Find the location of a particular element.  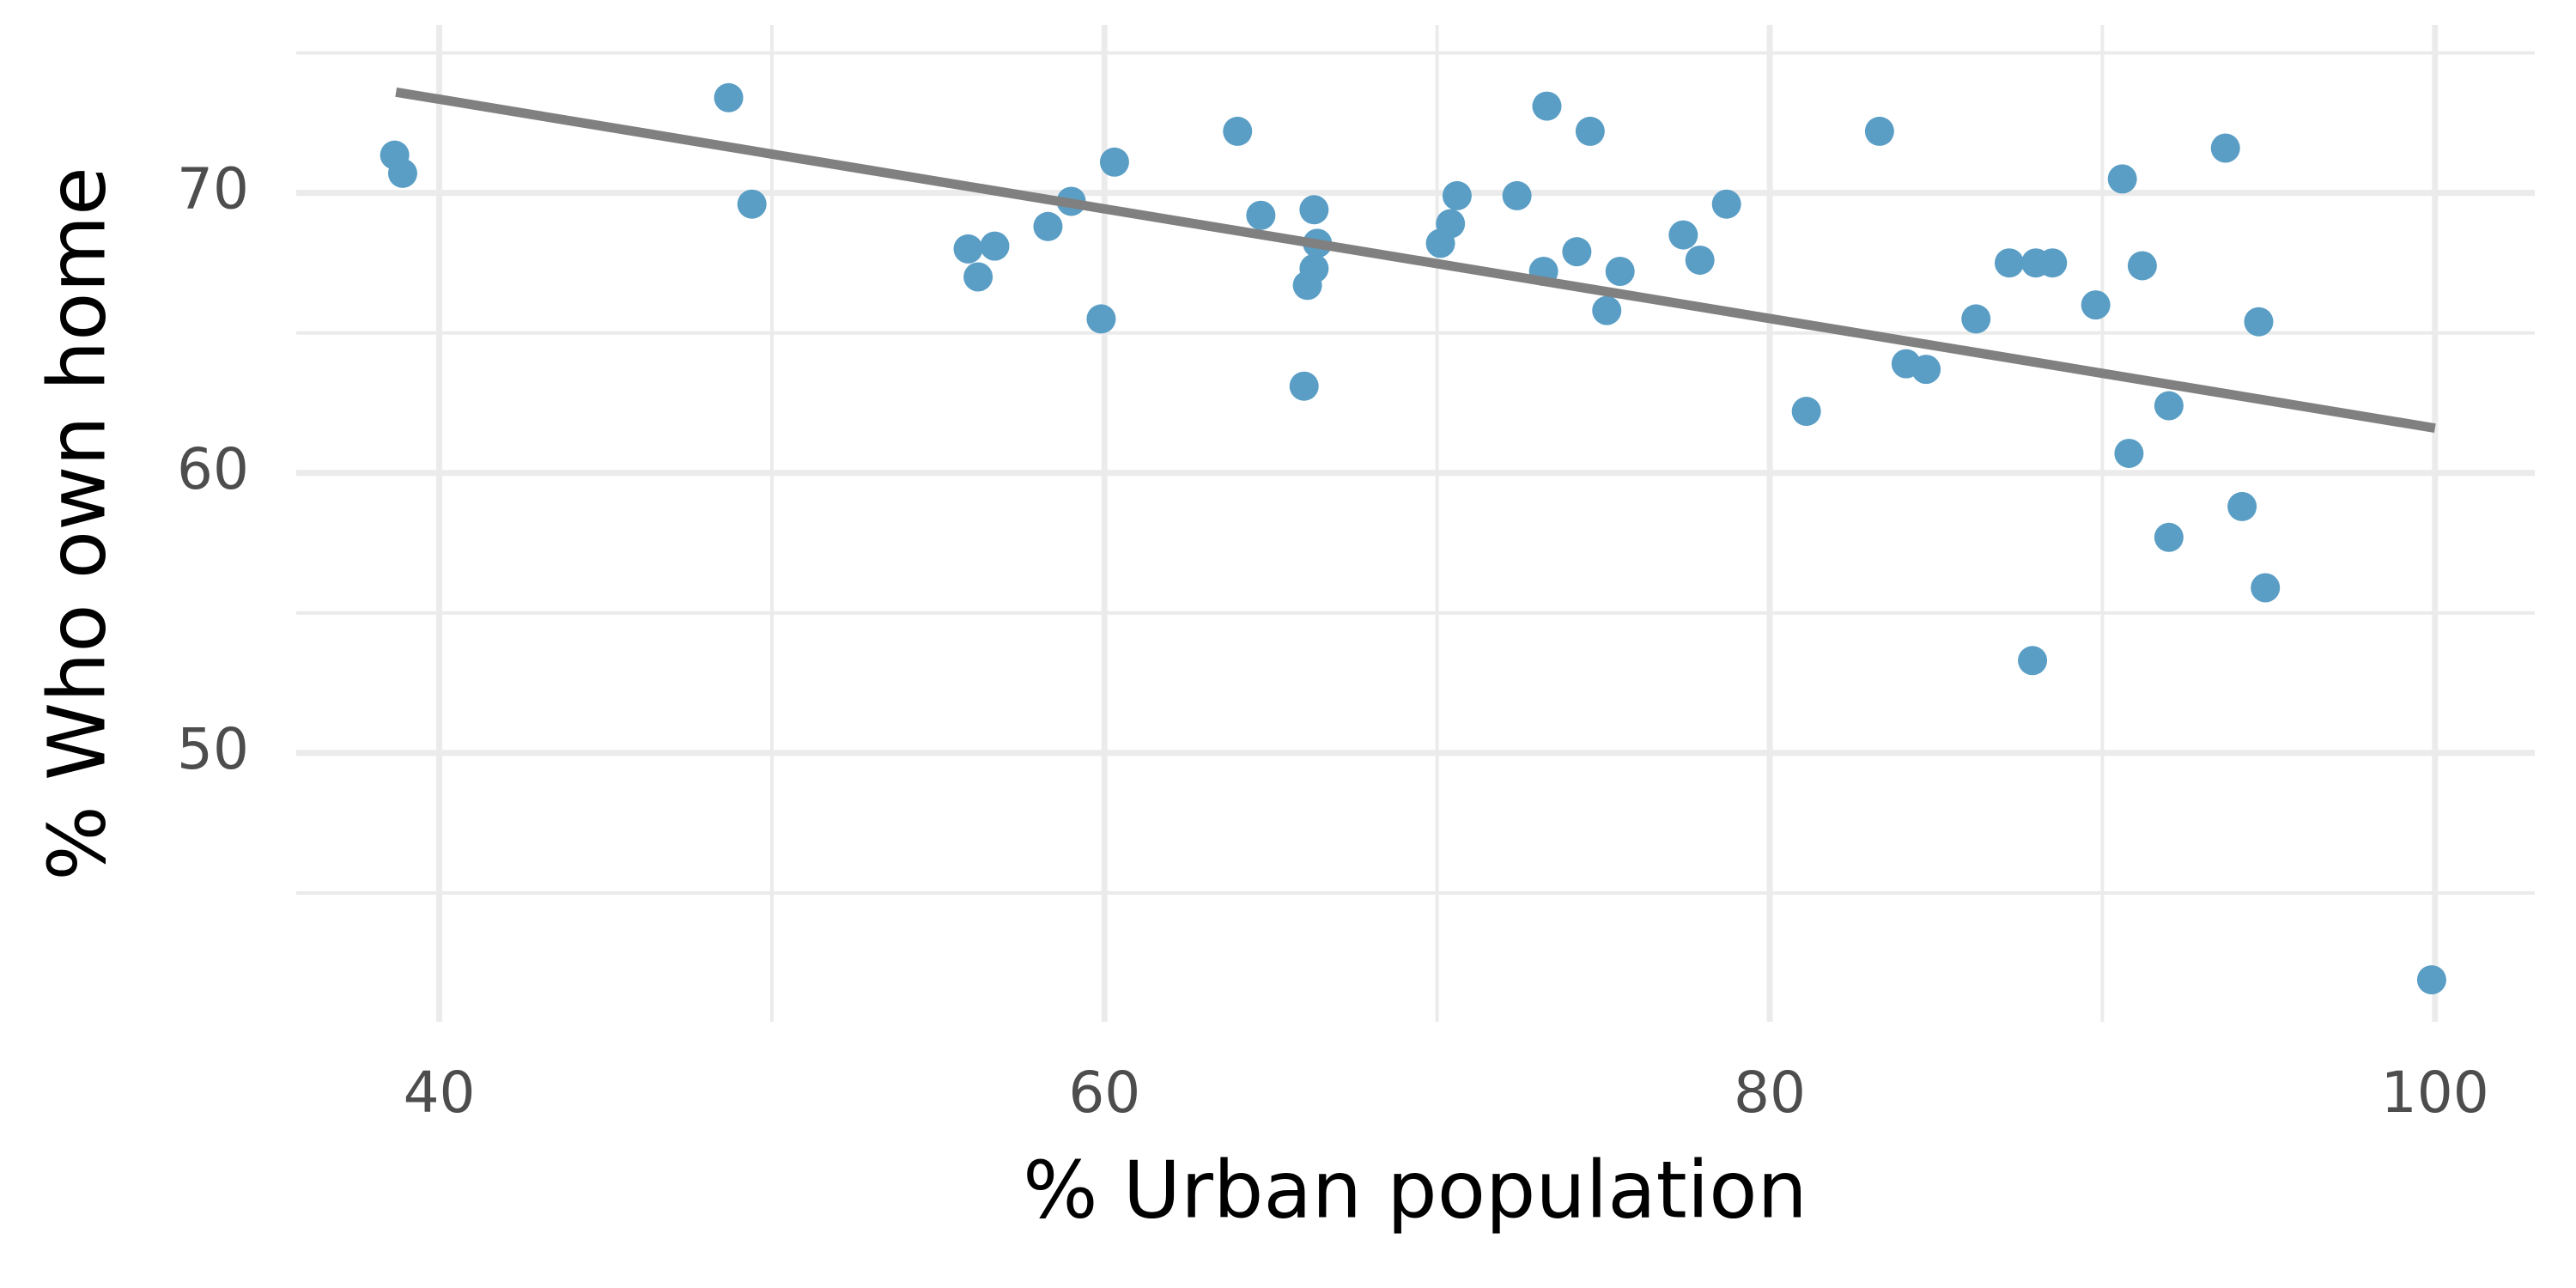

x-tick-label: 80 is located at coordinates (1770, 1093).